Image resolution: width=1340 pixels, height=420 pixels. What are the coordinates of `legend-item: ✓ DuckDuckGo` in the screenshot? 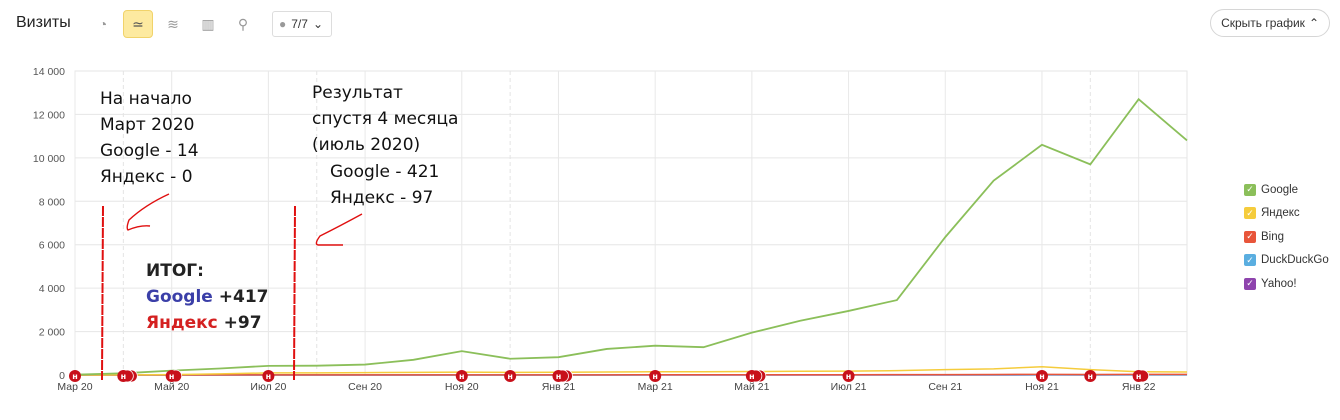 It's located at (1286, 261).